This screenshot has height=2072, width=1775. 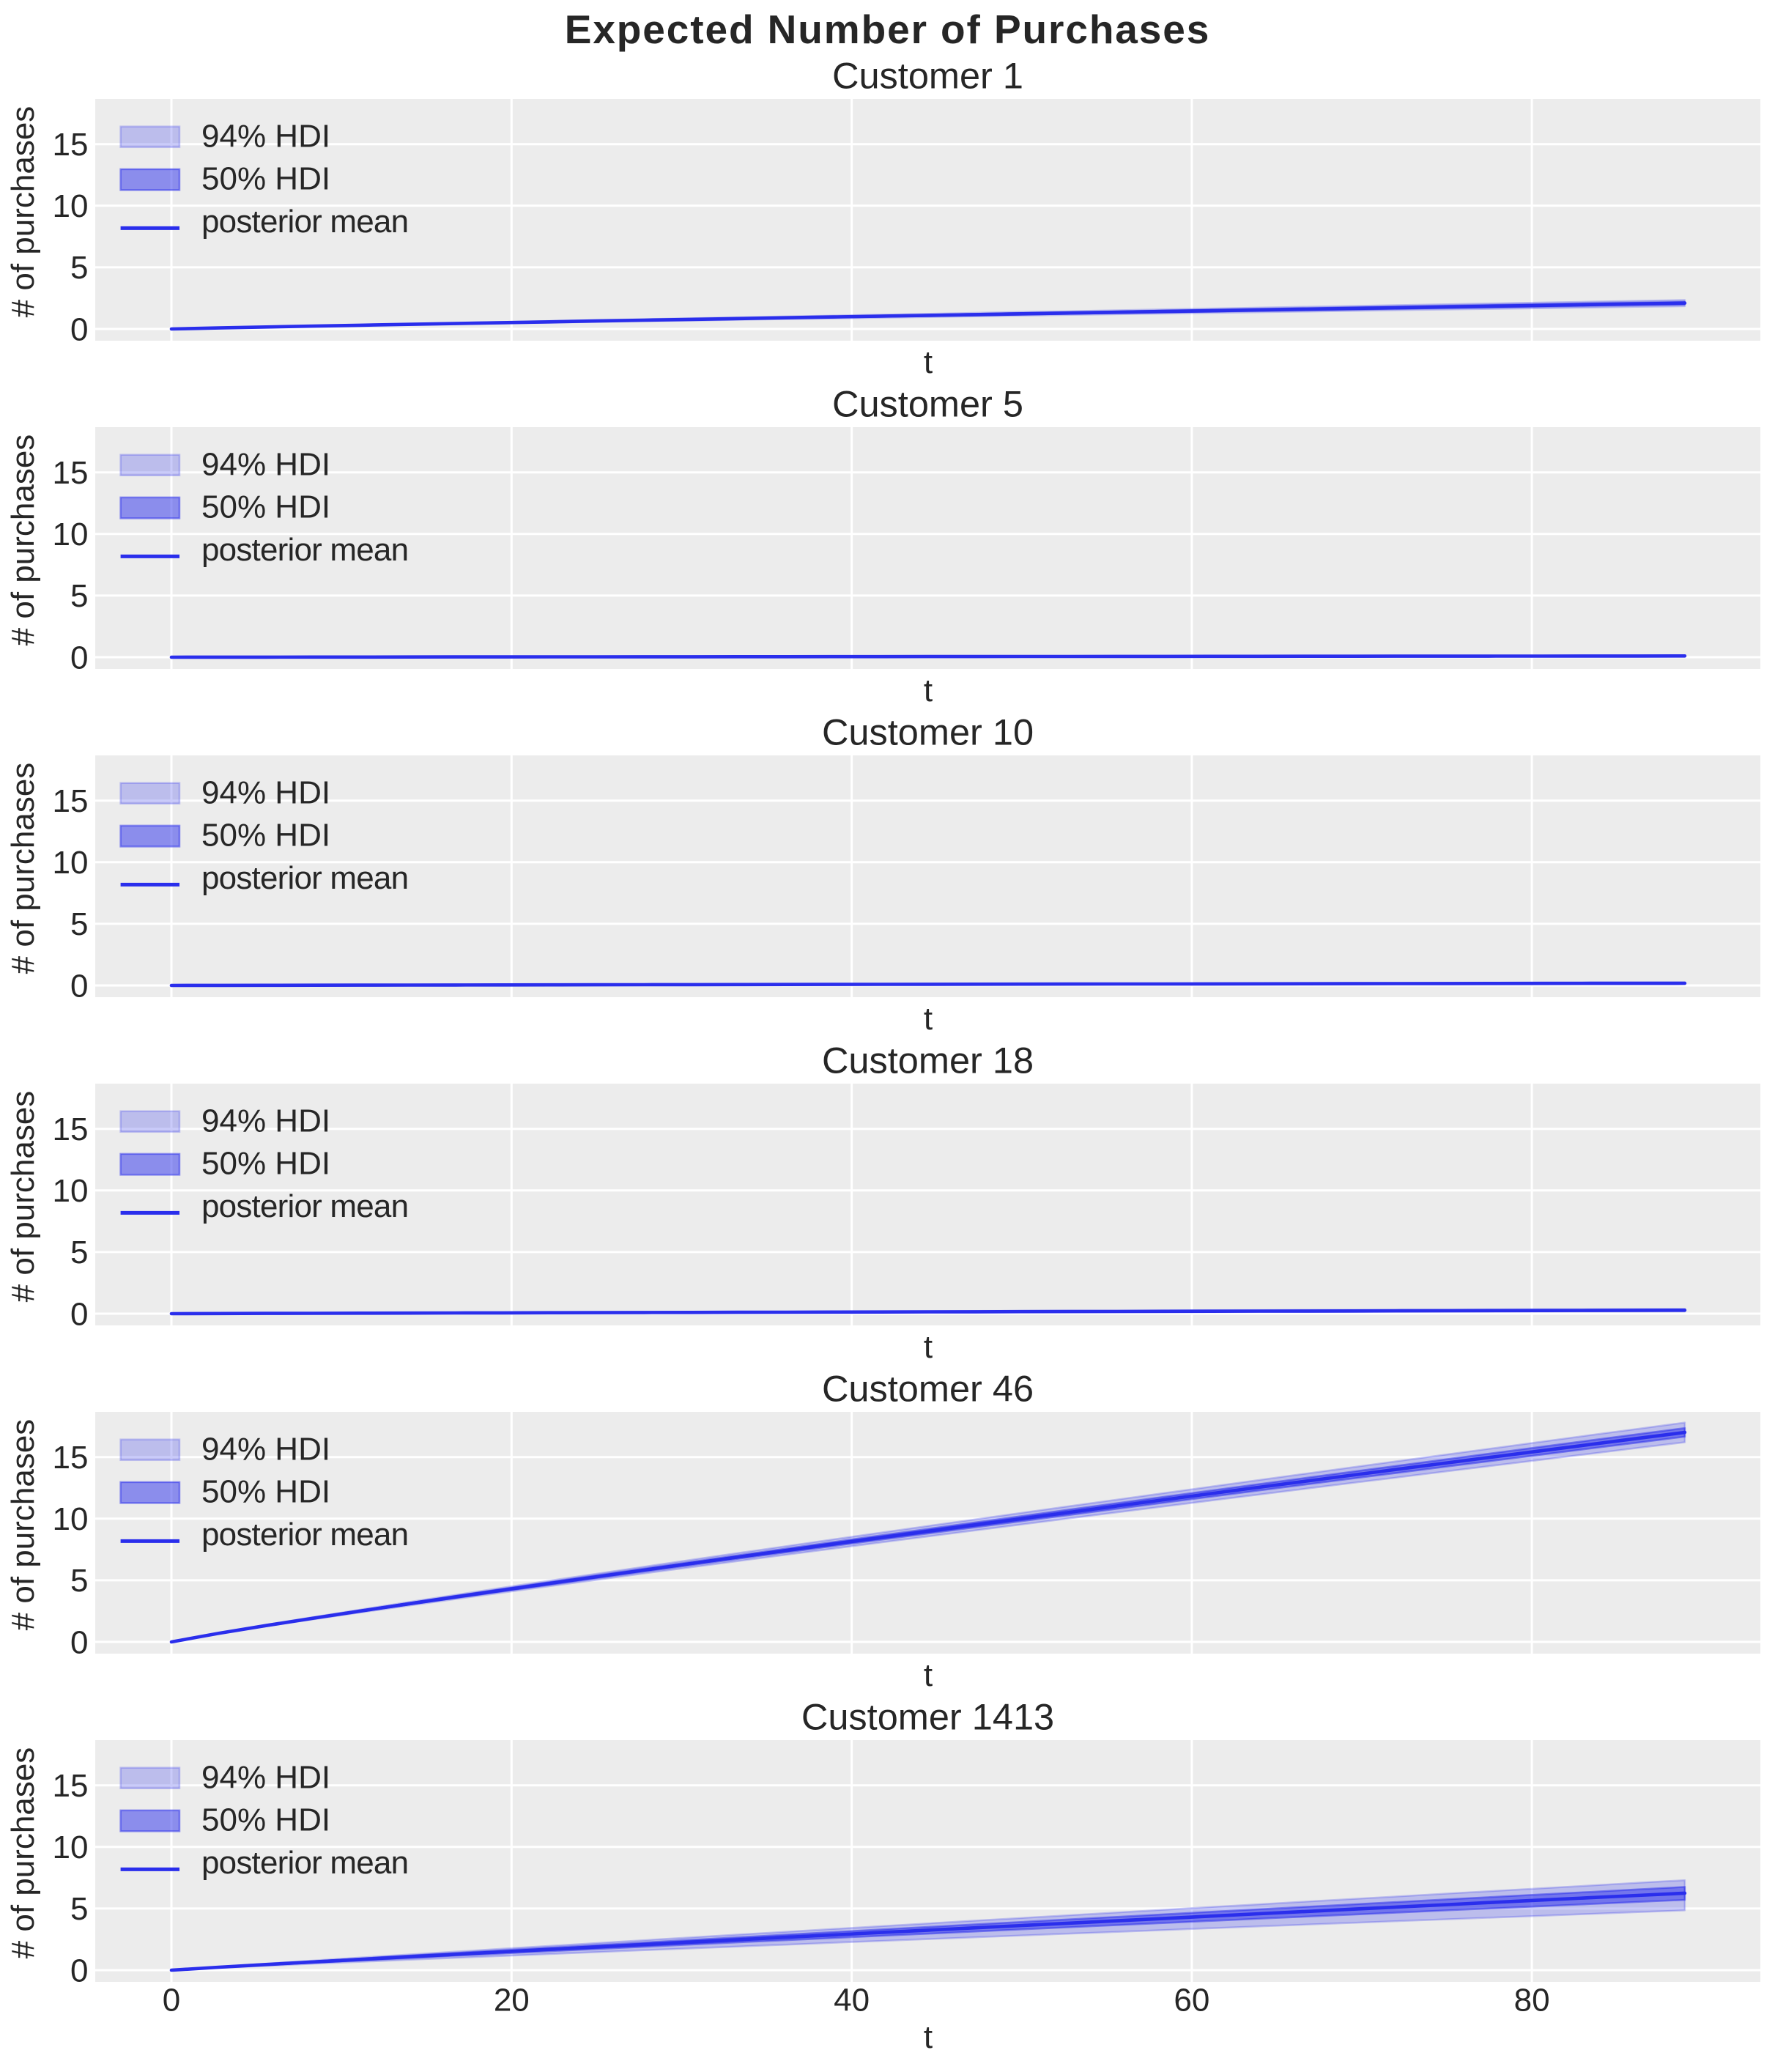 What do you see at coordinates (1191, 2001) in the screenshot?
I see `svg-text: 60` at bounding box center [1191, 2001].